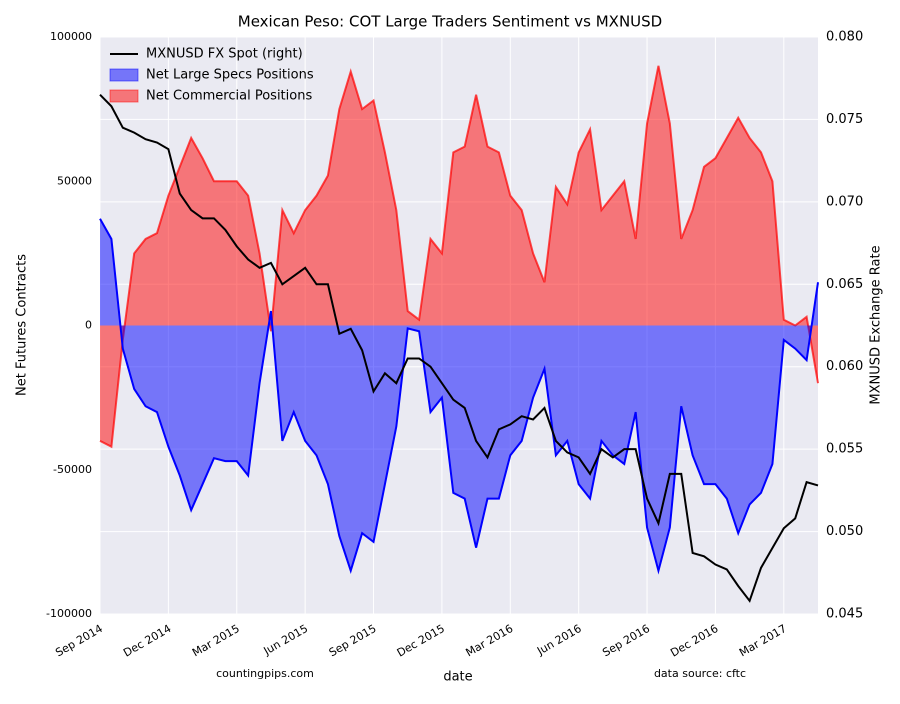  I want to click on legend-label: Net Large Specs Positions, so click(230, 75).